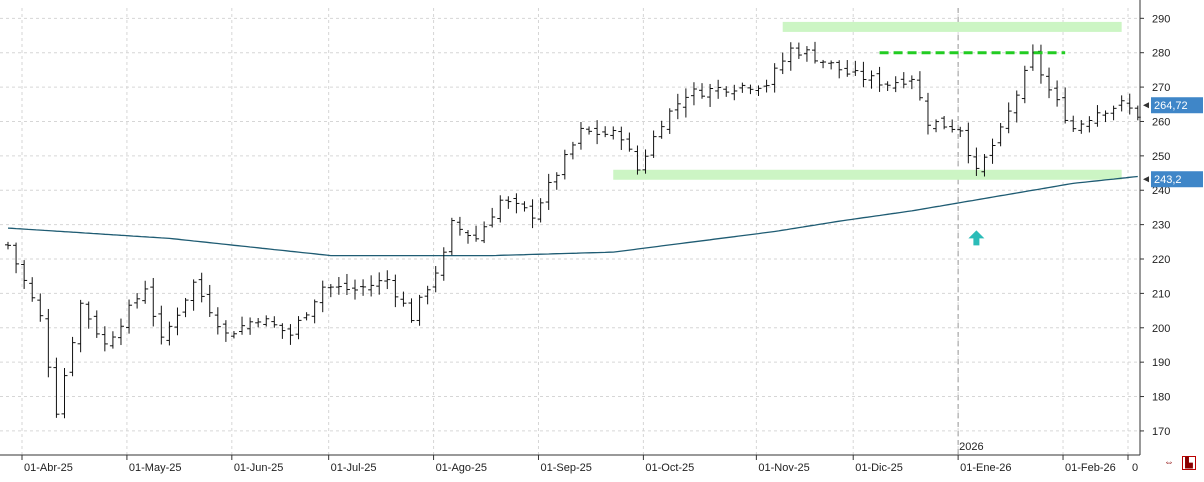 Image resolution: width=1204 pixels, height=482 pixels. I want to click on x-tick-label: 0, so click(1135, 468).